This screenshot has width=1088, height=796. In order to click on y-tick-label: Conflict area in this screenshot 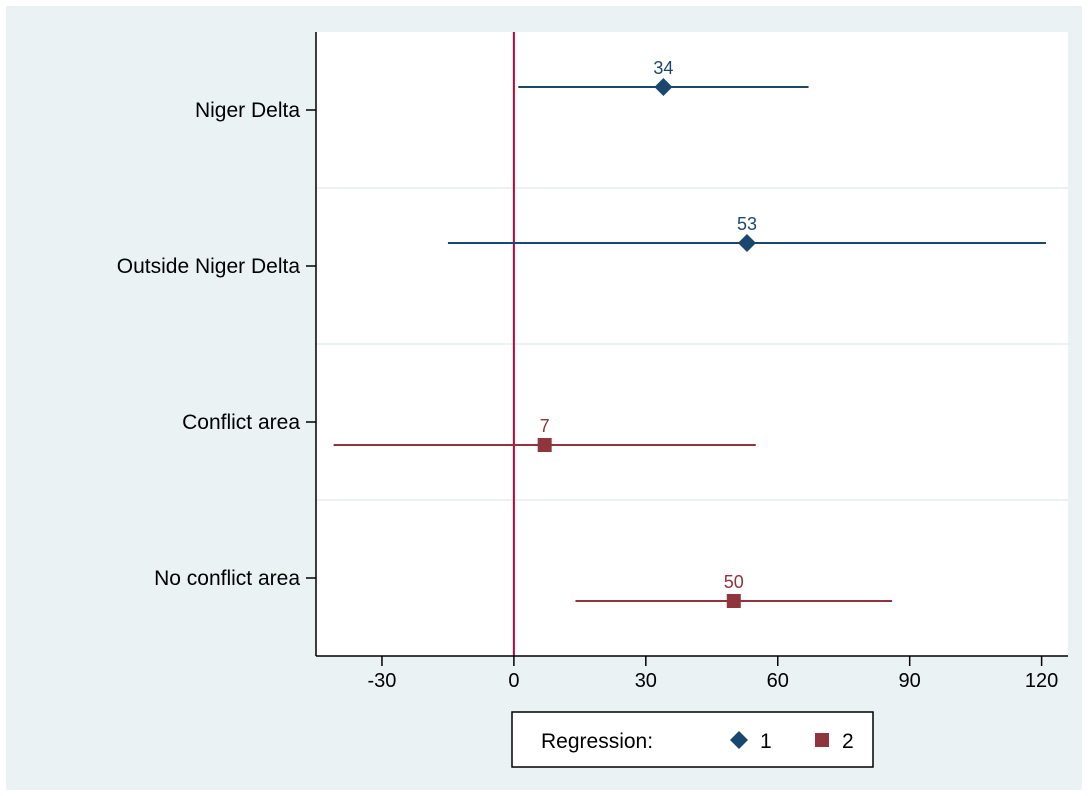, I will do `click(241, 422)`.